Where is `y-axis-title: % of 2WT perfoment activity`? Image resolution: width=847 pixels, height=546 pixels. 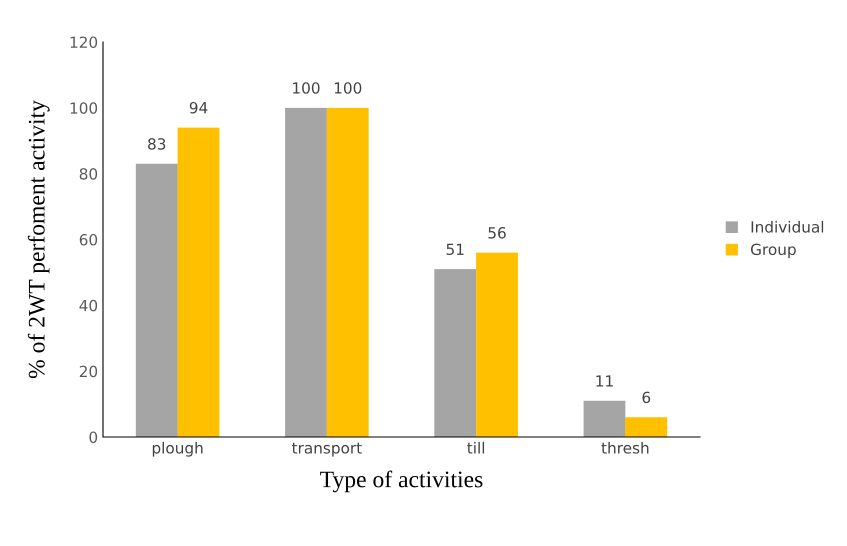
y-axis-title: % of 2WT perfoment activity is located at coordinates (39, 239).